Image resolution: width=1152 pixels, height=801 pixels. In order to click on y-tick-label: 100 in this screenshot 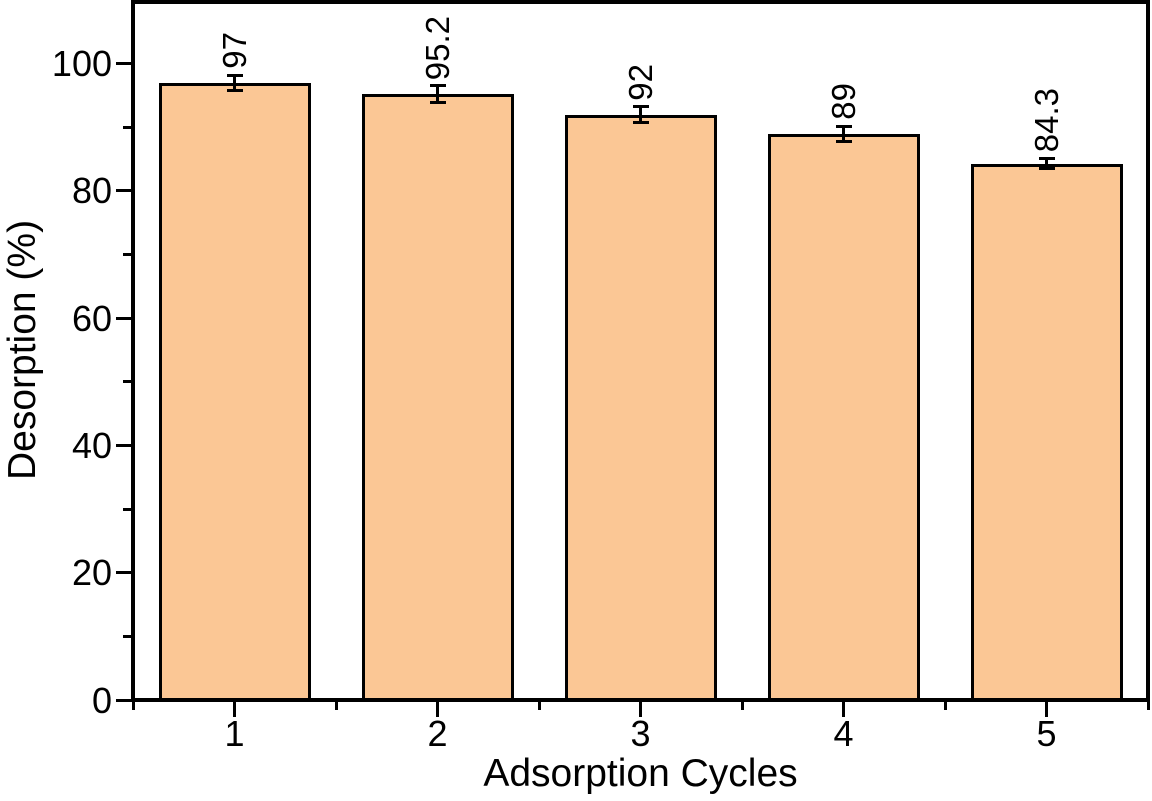, I will do `click(81, 64)`.